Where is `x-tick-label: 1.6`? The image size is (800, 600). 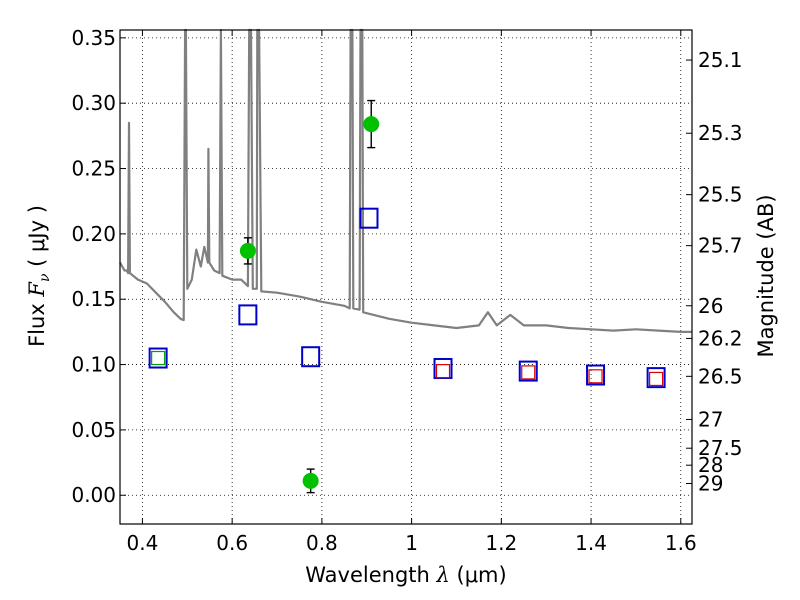
x-tick-label: 1.6 is located at coordinates (681, 543).